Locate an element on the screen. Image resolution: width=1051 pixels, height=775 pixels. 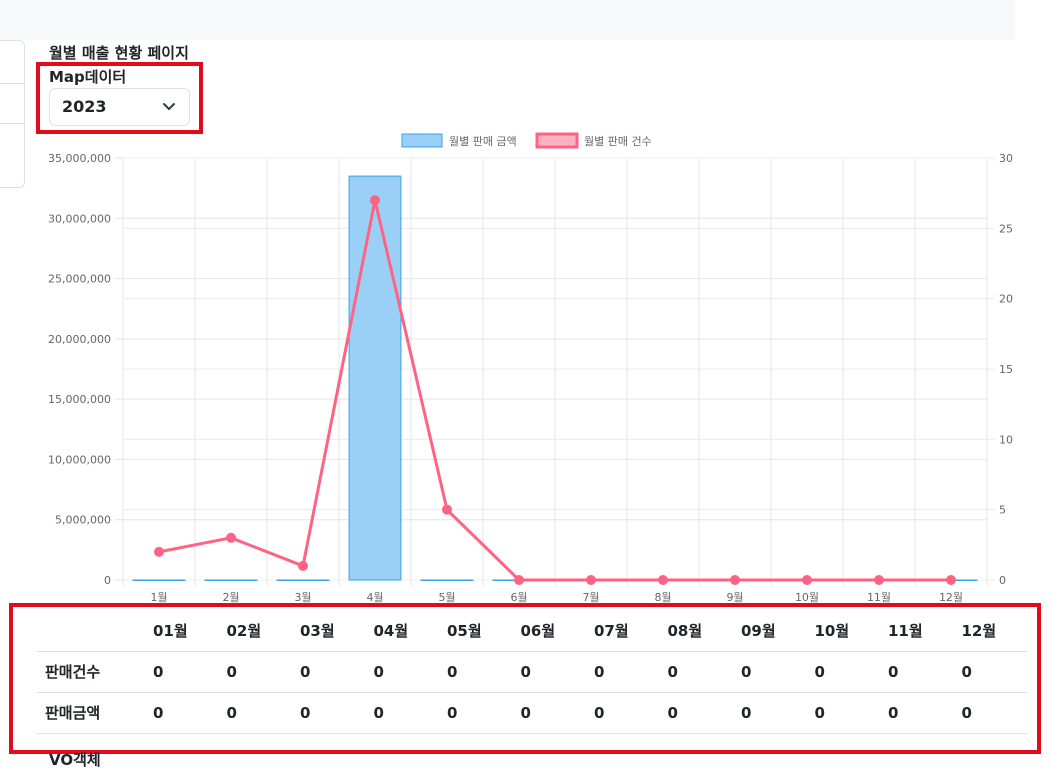
table-header-month: 10월 is located at coordinates (843, 631).